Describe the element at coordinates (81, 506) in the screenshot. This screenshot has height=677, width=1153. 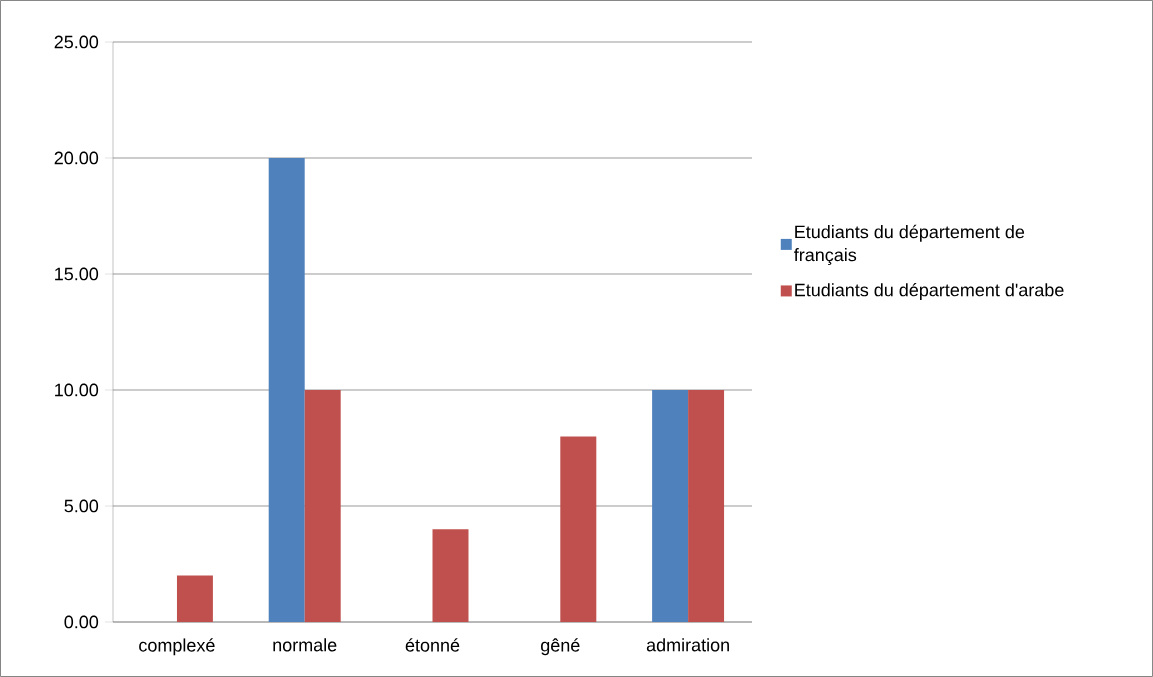
I see `y-tick-label: 5.00` at that location.